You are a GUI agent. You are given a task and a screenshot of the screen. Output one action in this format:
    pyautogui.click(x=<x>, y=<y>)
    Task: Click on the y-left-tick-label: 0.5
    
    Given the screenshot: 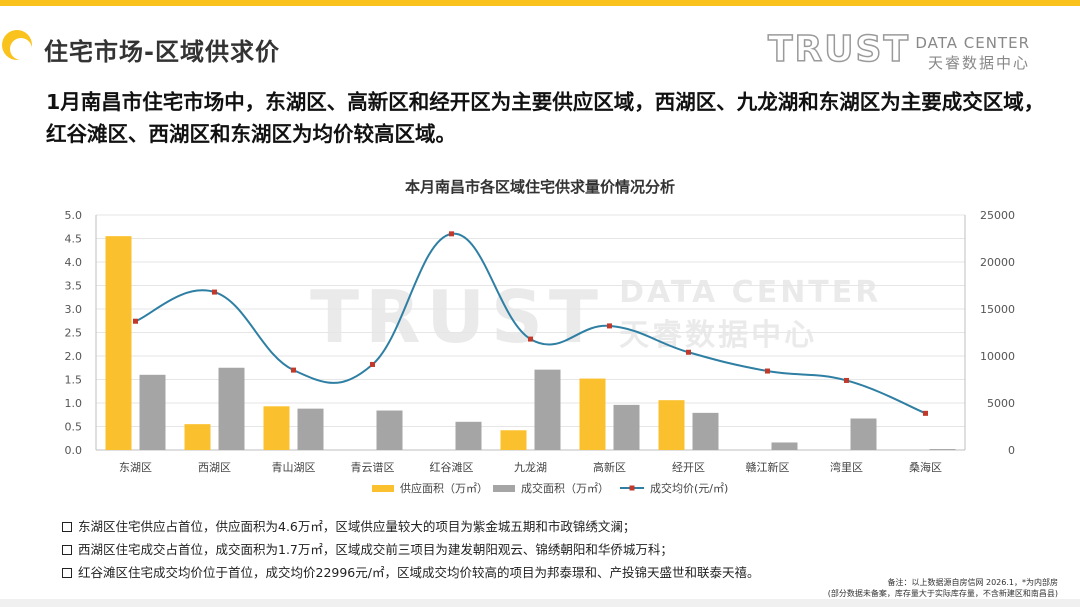 What is the action you would take?
    pyautogui.click(x=74, y=427)
    